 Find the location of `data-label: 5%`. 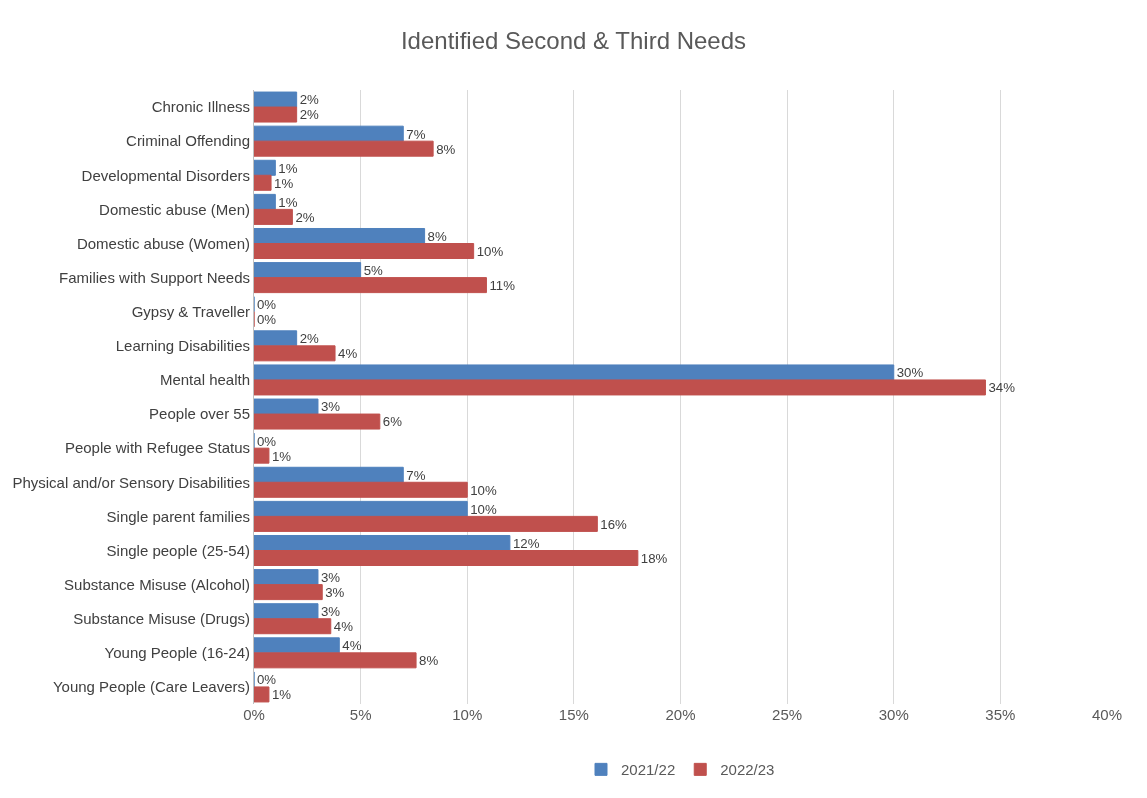

data-label: 5% is located at coordinates (373, 270).